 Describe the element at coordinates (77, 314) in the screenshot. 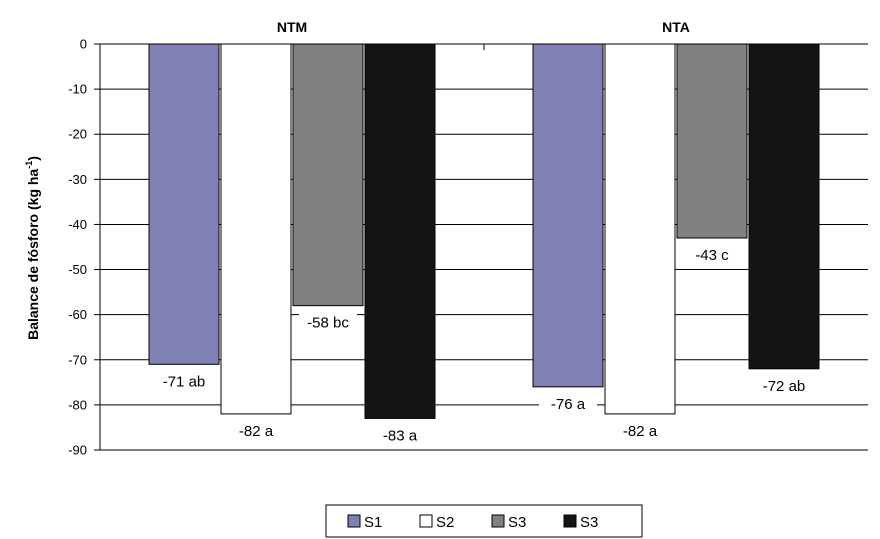

I see `y-tick-label: -60` at that location.